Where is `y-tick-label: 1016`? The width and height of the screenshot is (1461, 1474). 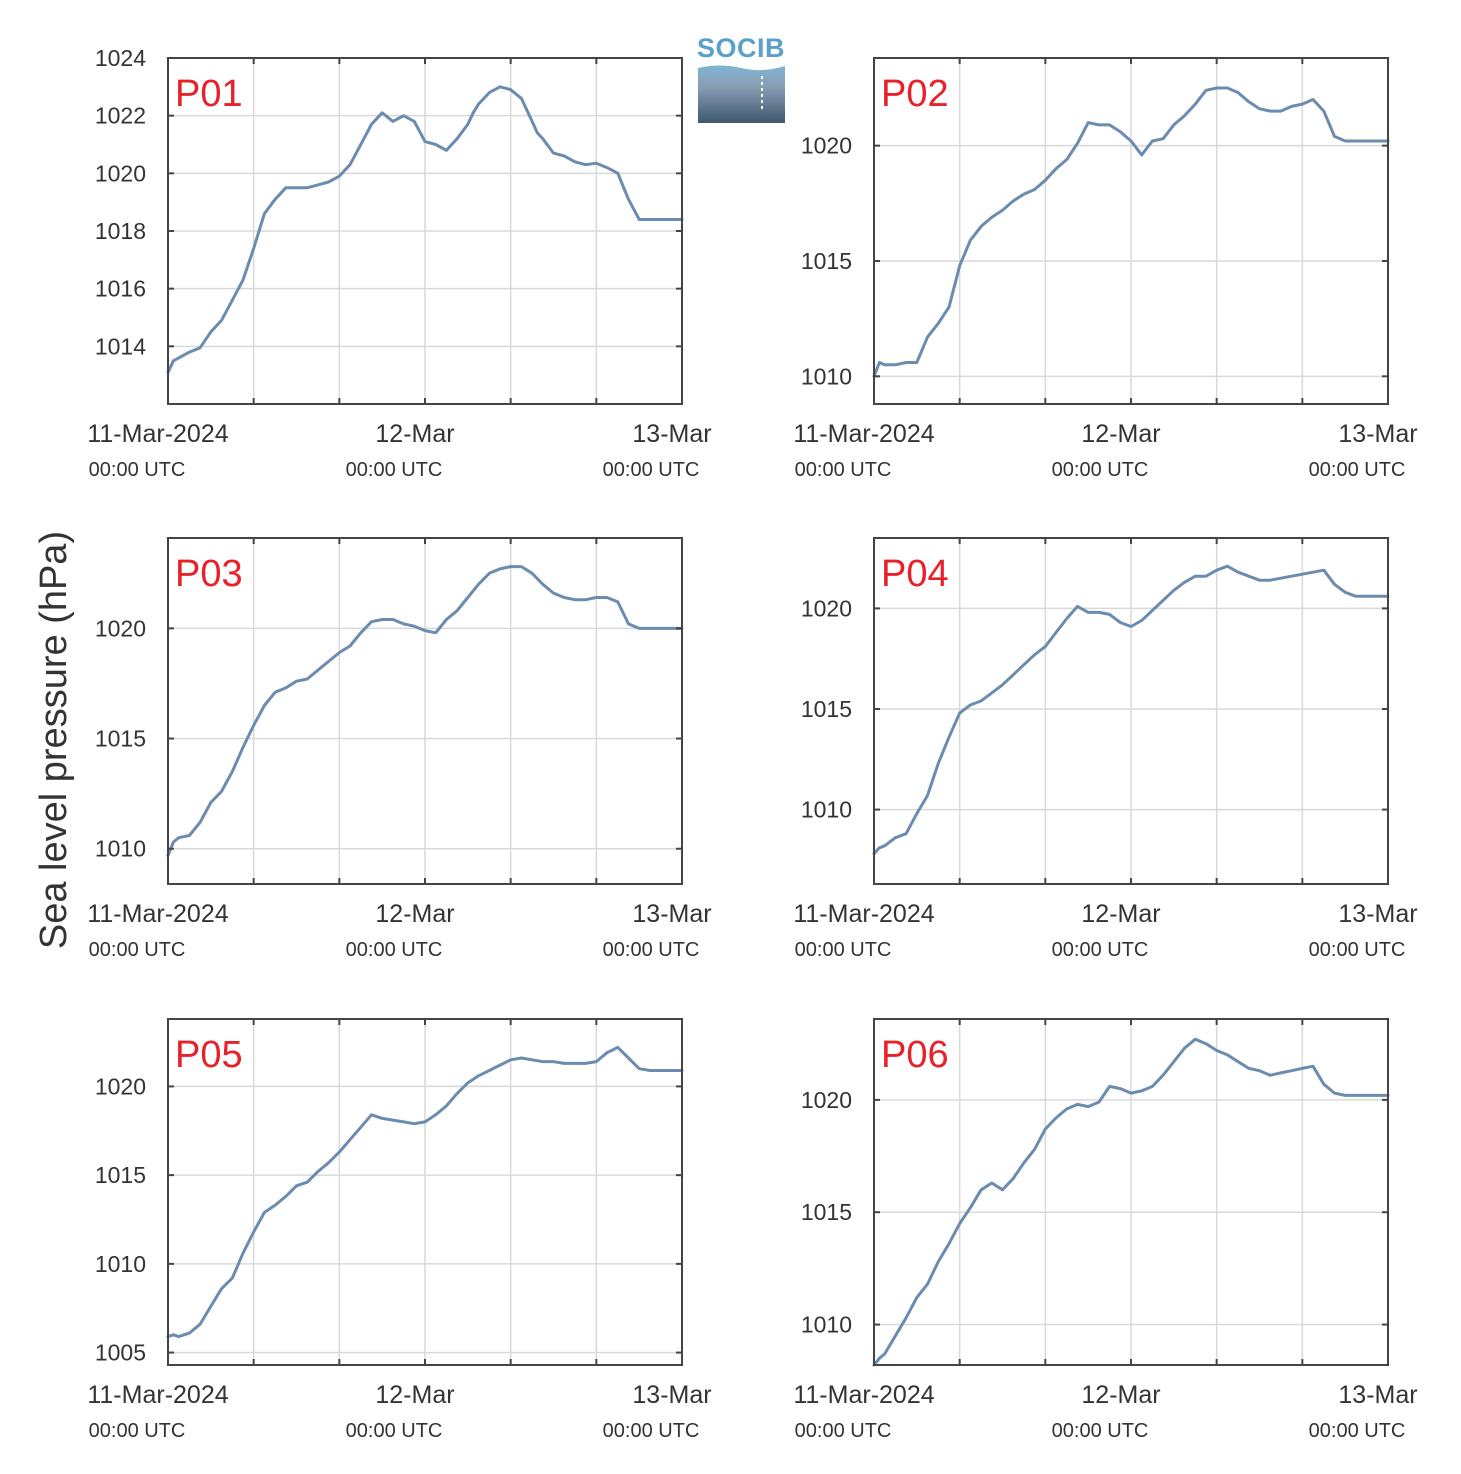
y-tick-label: 1016 is located at coordinates (120, 289).